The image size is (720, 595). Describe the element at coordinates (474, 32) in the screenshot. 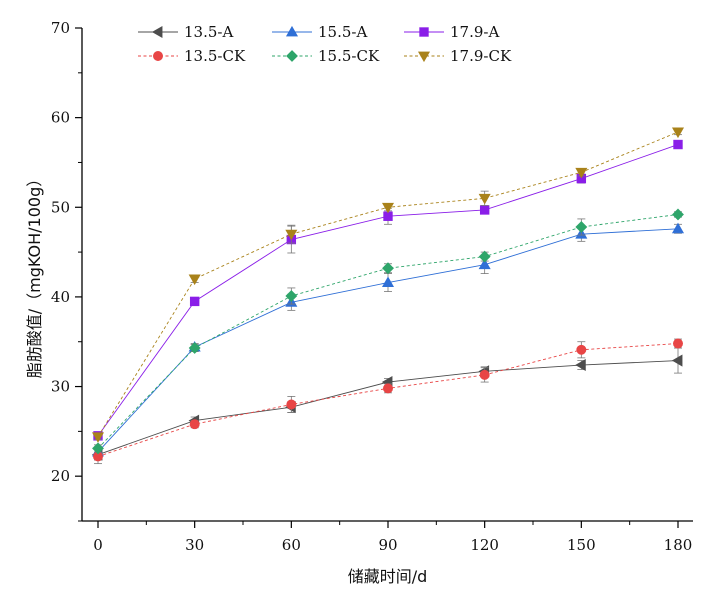

I see `legend-label: 17.9-A` at that location.